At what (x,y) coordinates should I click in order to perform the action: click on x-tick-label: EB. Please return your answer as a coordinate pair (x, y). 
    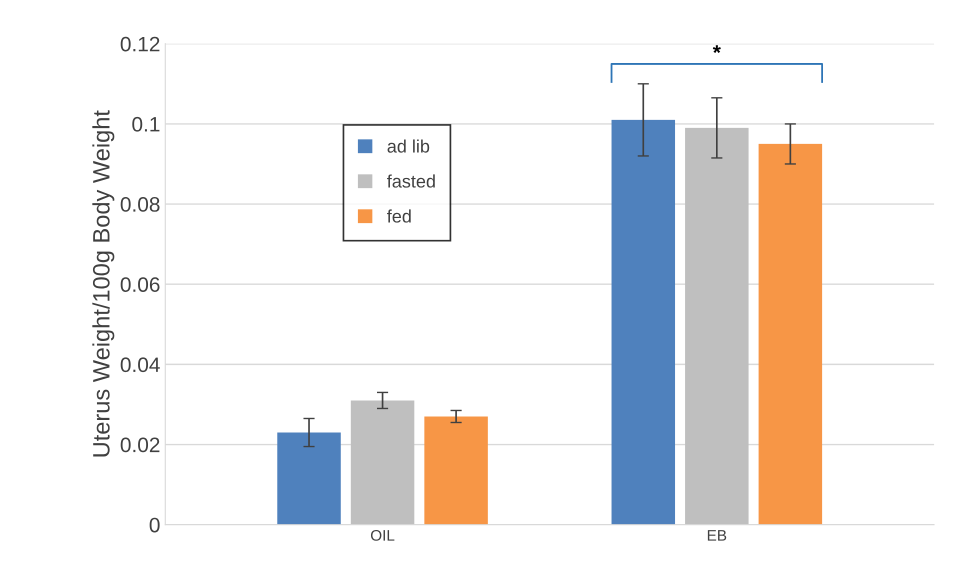
    Looking at the image, I should click on (717, 535).